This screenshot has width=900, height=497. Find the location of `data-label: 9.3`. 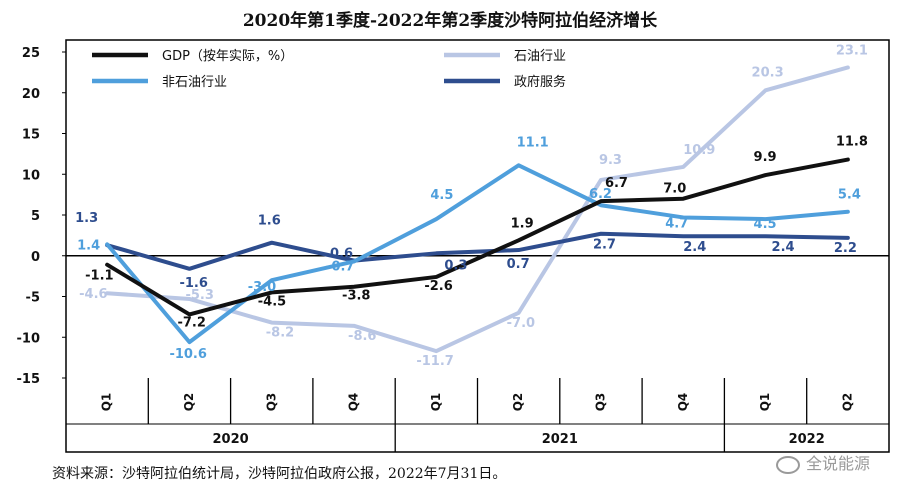

data-label: 9.3 is located at coordinates (610, 160).